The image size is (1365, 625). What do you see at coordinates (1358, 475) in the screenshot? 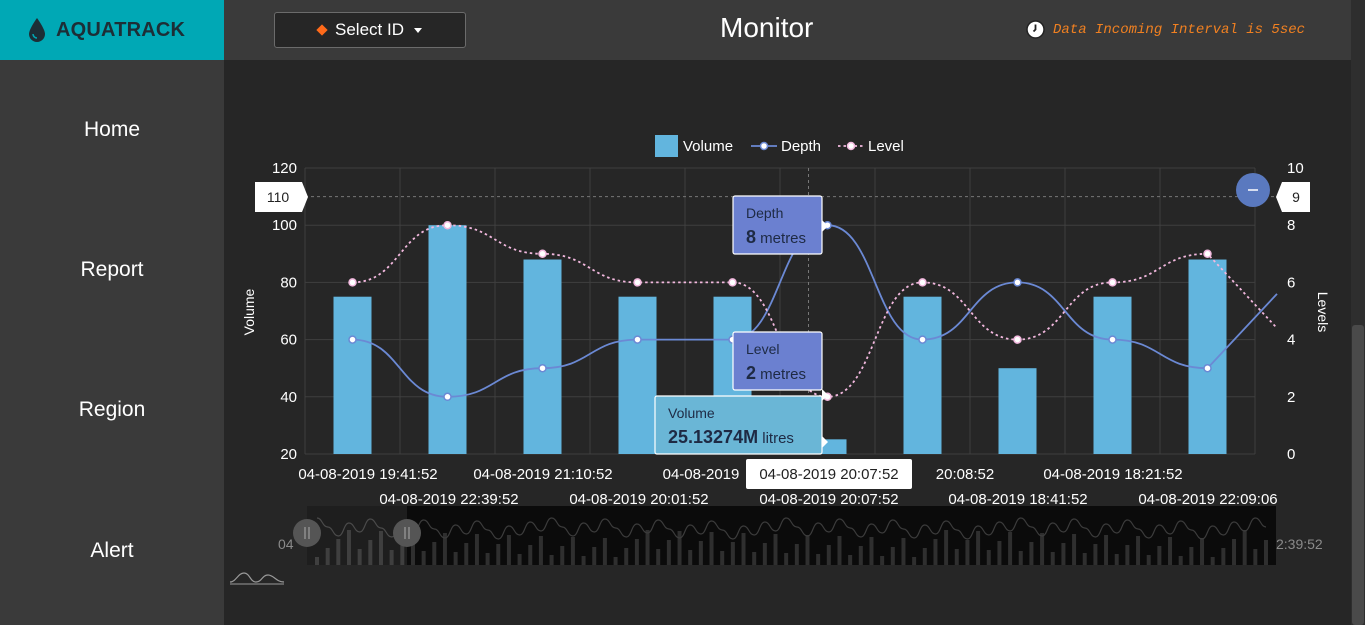
I see `scrollbar-thumb` at bounding box center [1358, 475].